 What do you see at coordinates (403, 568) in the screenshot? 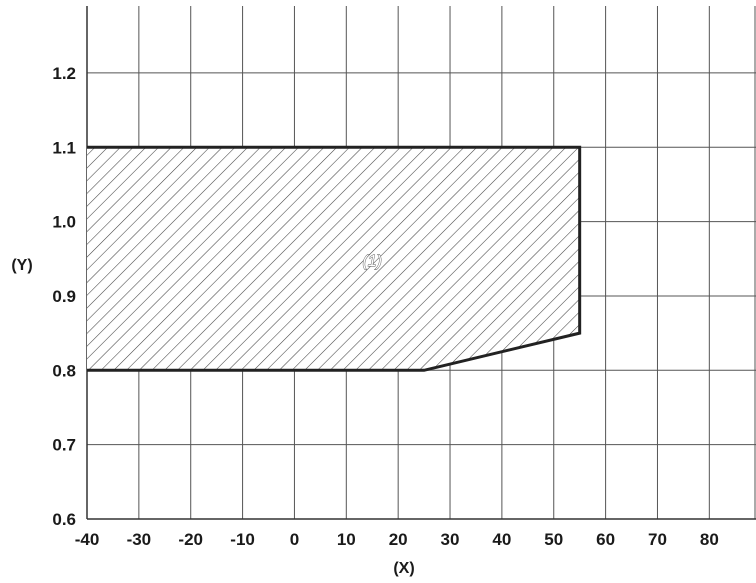
I see `x-axis-label: (X)` at bounding box center [403, 568].